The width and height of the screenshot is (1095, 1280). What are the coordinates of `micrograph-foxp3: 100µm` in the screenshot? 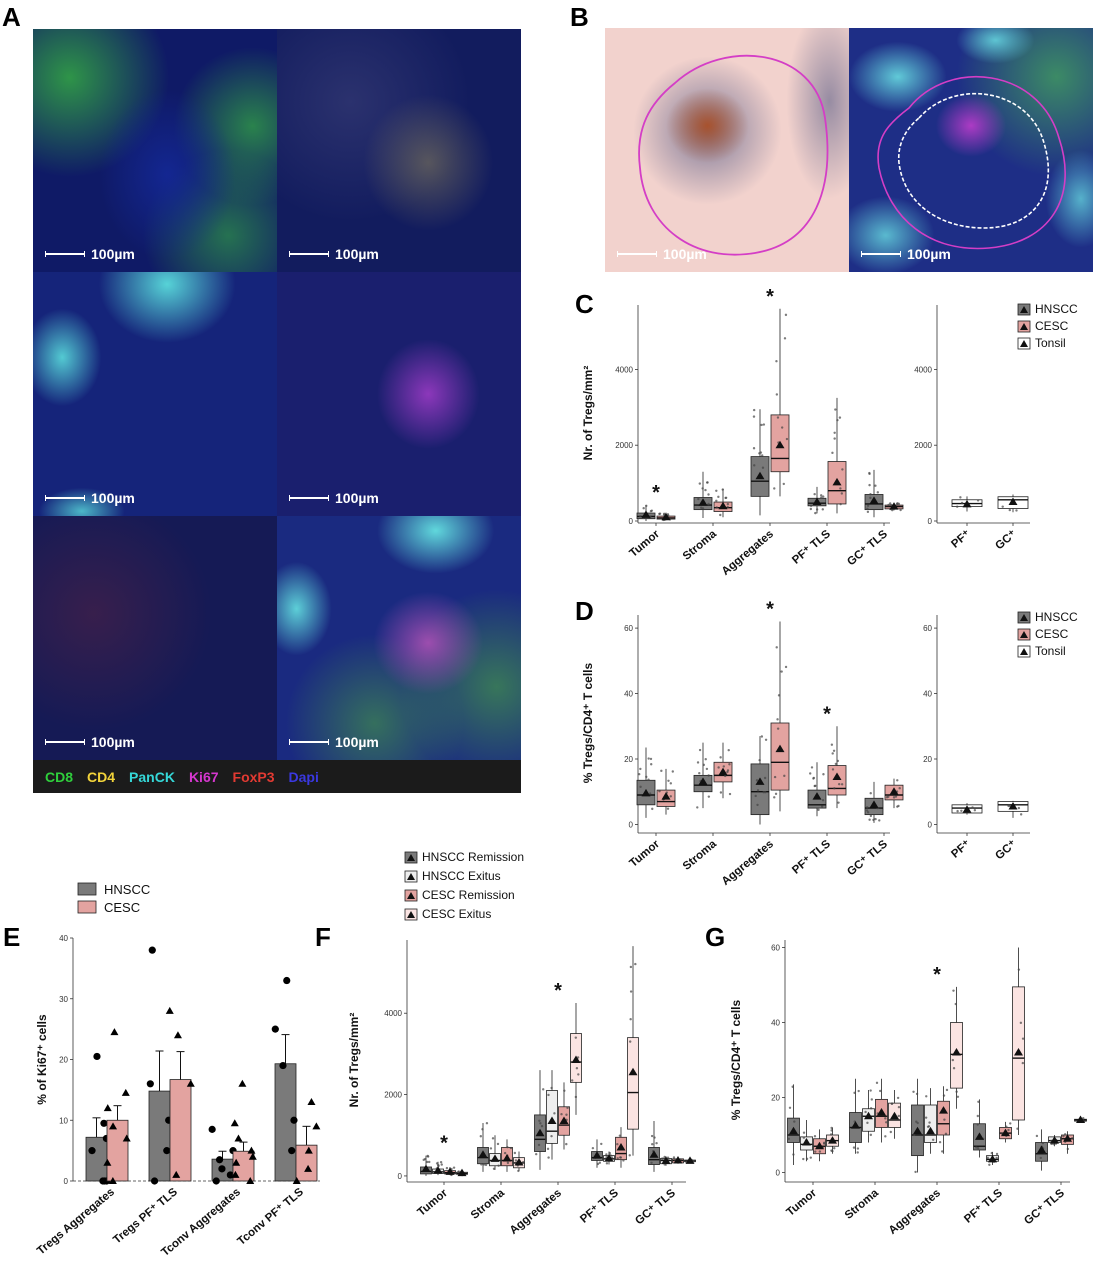 It's located at (155, 638).